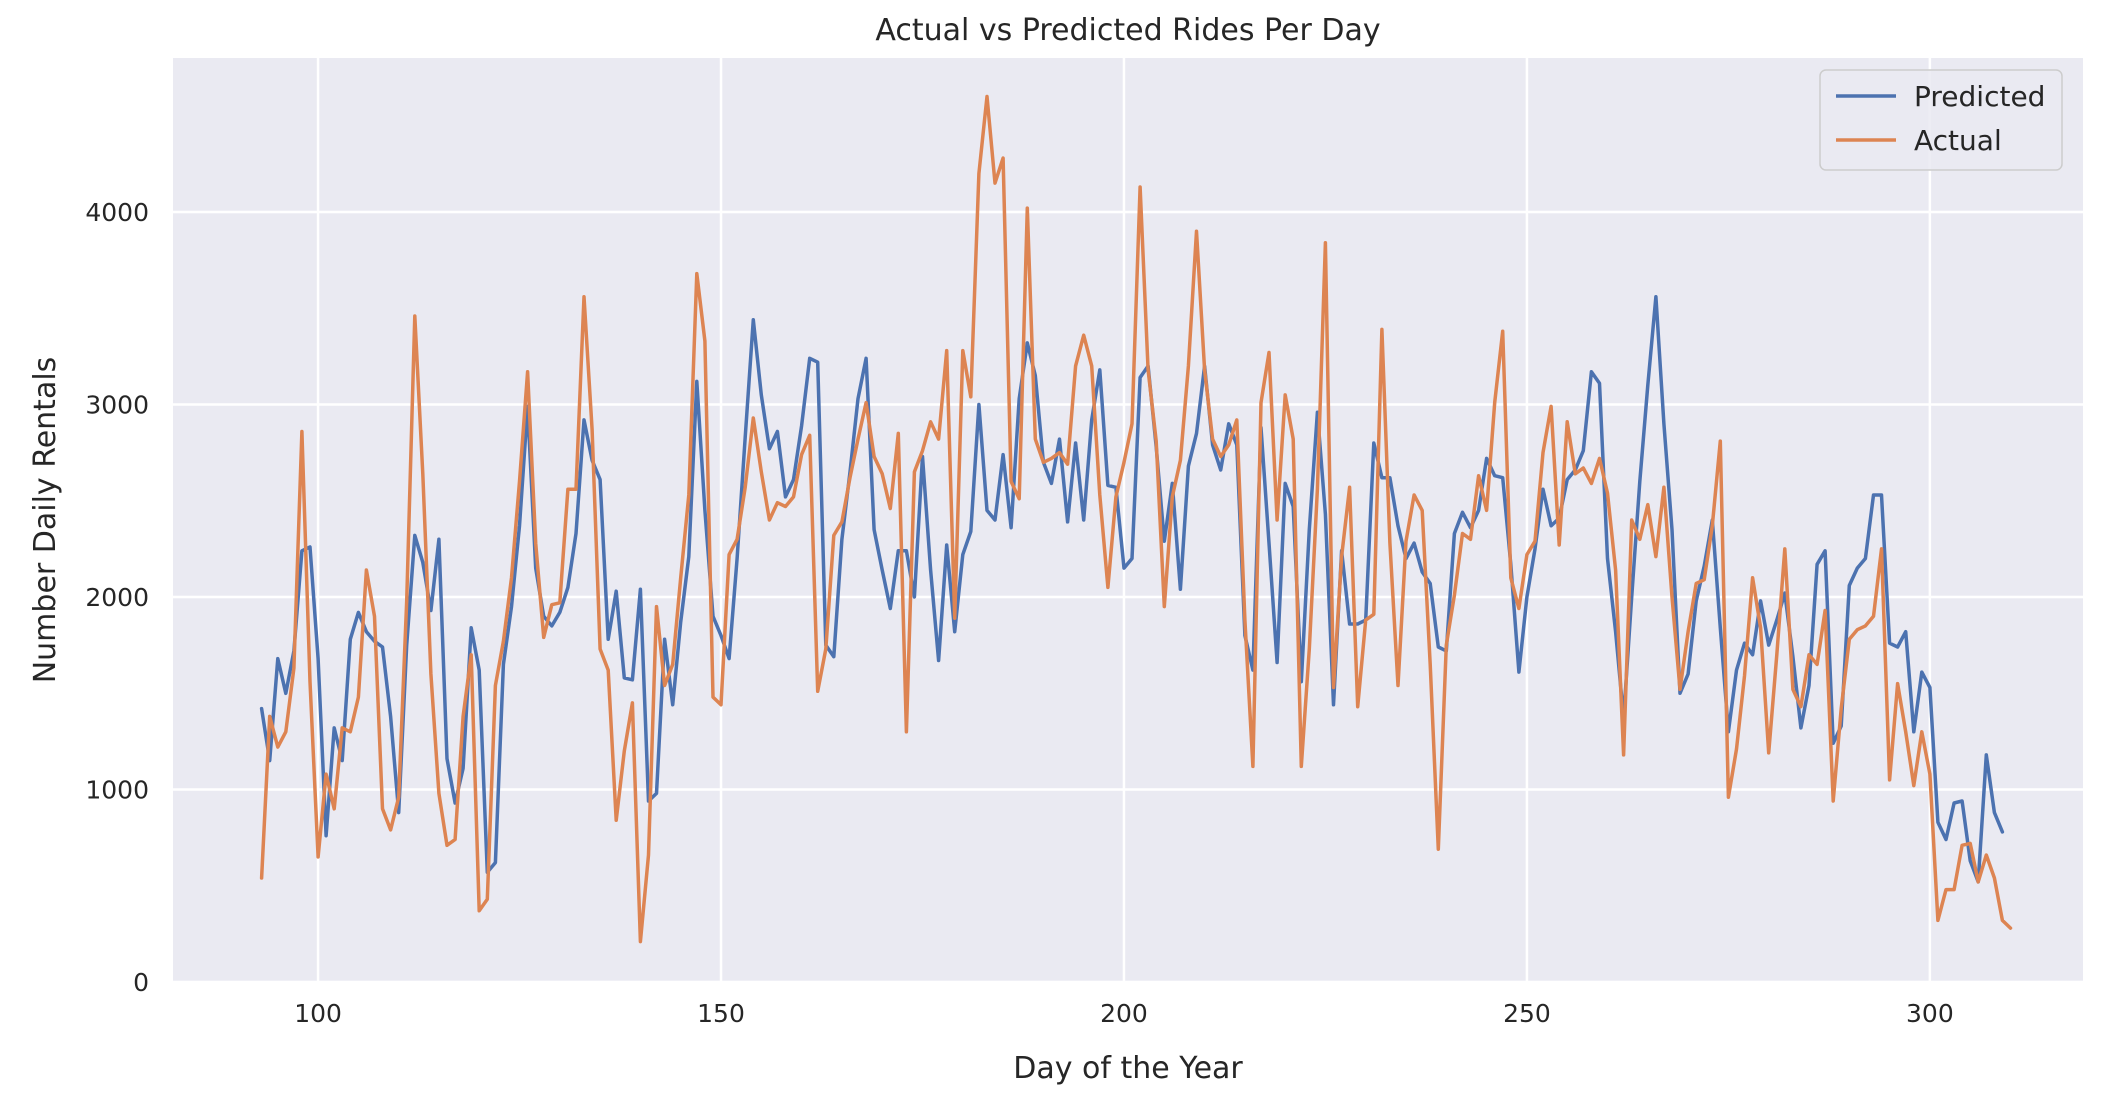 This screenshot has height=1096, width=2108. Describe the element at coordinates (117, 405) in the screenshot. I see `y-tick-label: 3000` at that location.